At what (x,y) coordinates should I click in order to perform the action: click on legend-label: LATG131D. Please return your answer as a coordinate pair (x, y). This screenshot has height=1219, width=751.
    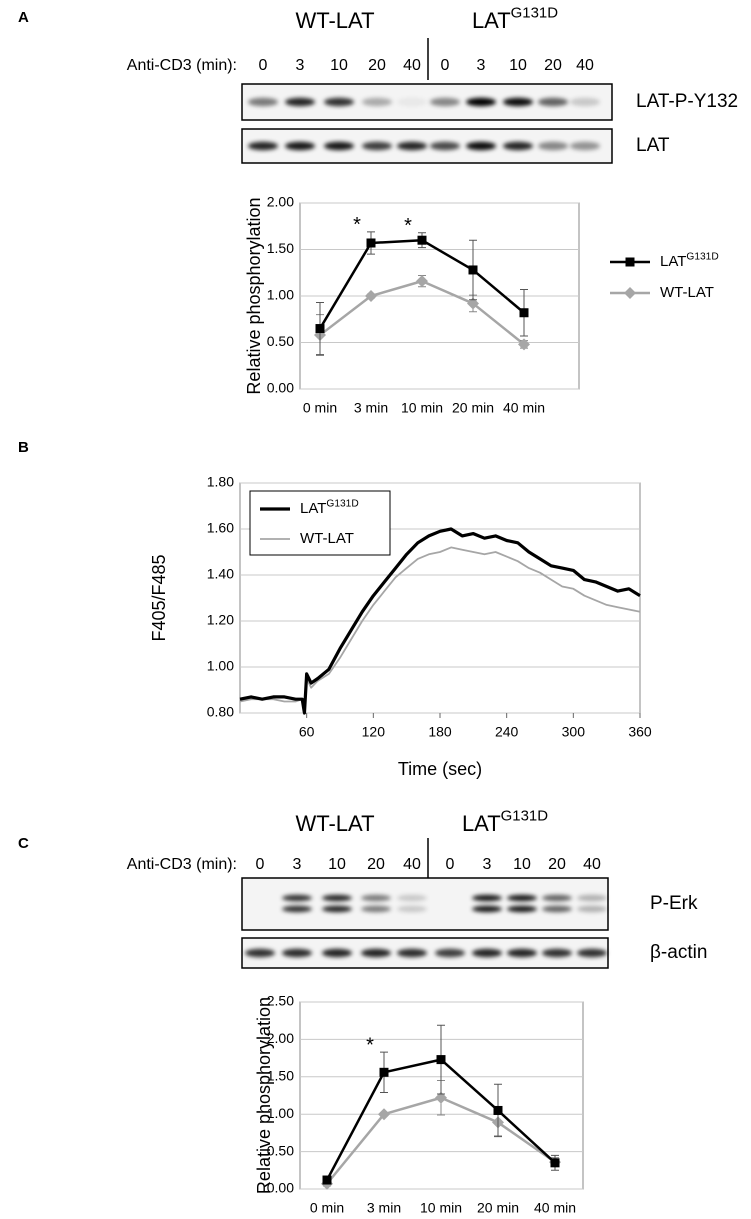
    Looking at the image, I should click on (329, 507).